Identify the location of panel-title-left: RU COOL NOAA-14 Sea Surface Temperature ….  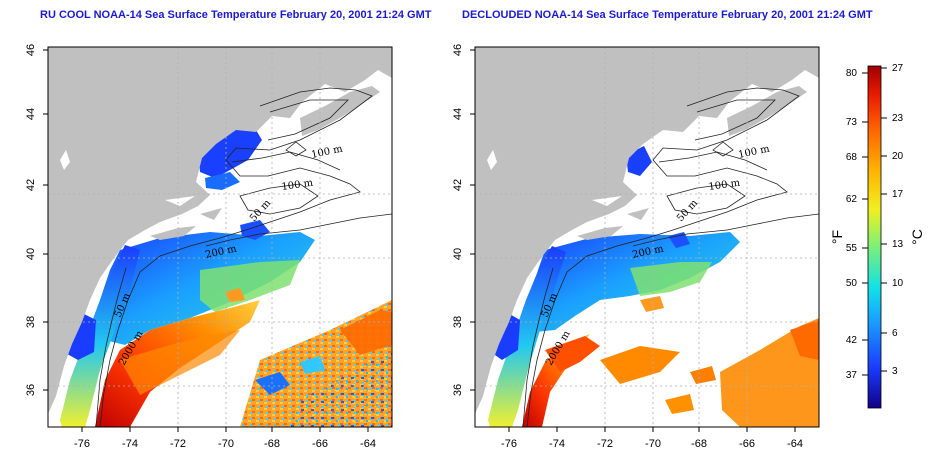
(236, 15).